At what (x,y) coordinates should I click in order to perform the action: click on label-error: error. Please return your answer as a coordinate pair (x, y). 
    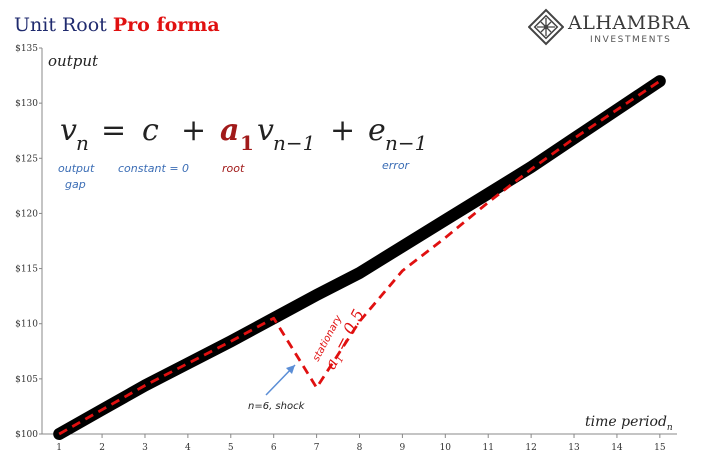
    Looking at the image, I should click on (396, 165).